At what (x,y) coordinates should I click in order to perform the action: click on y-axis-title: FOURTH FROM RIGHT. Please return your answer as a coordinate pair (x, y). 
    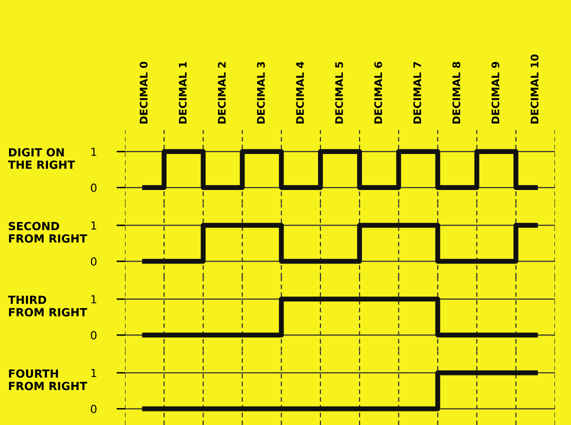
    Looking at the image, I should click on (48, 379).